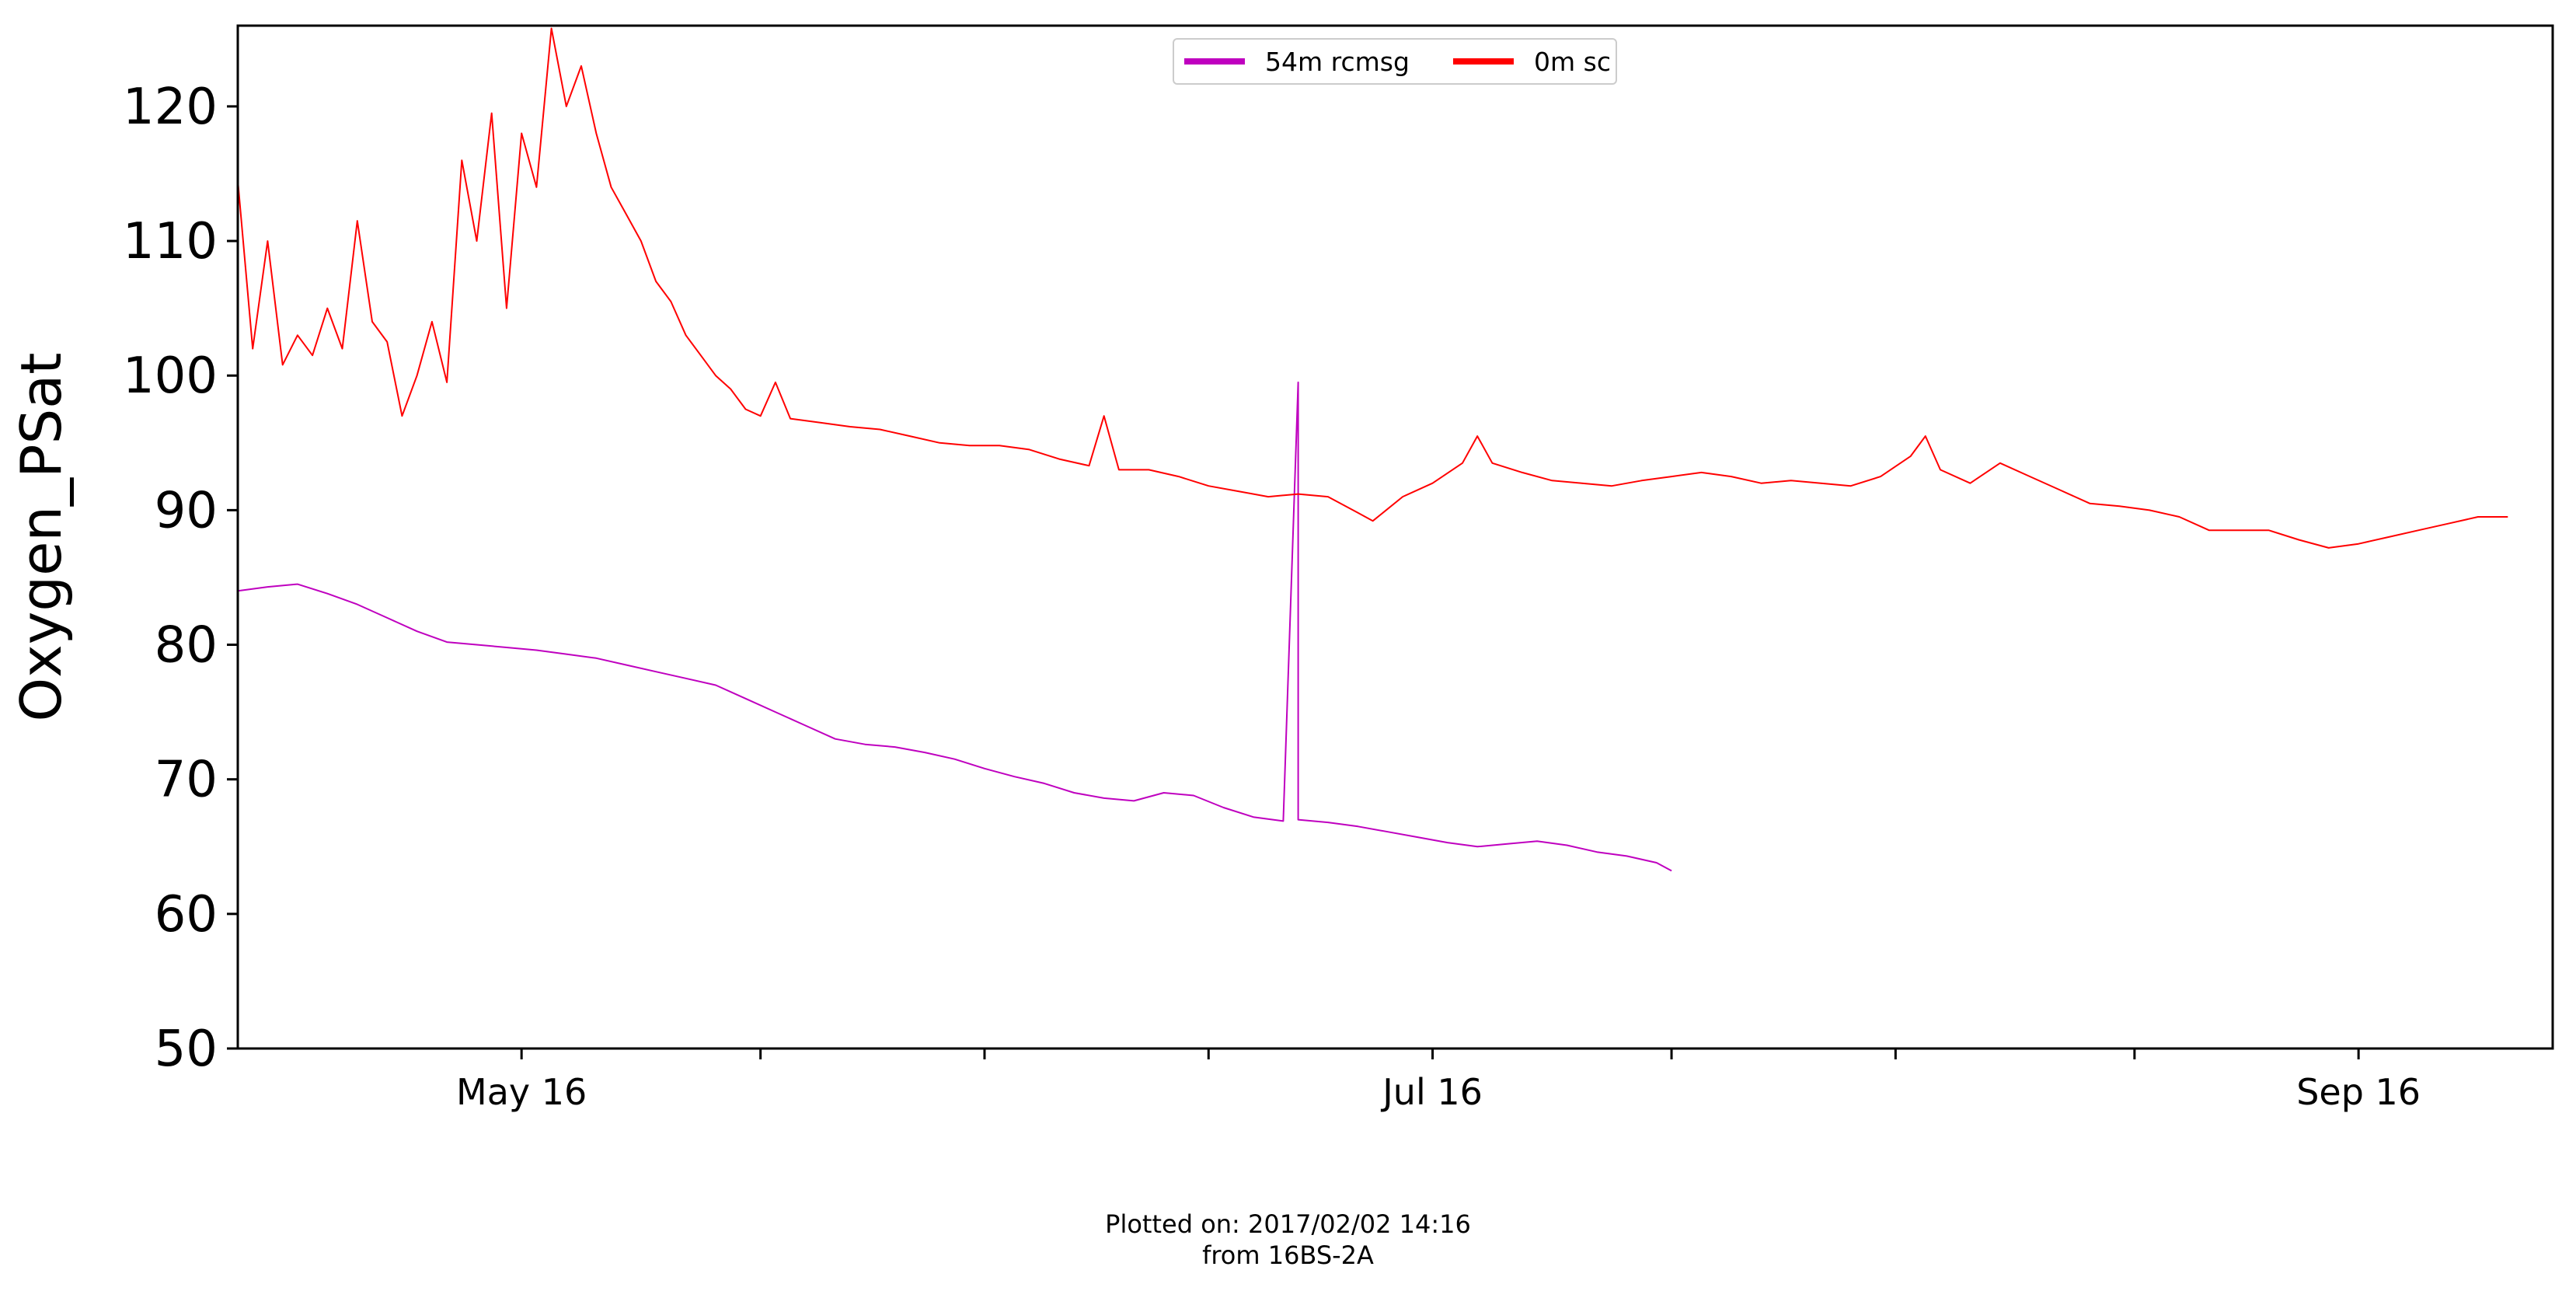 The image size is (2576, 1291). Describe the element at coordinates (521, 1092) in the screenshot. I see `x-tick-label: May 16` at that location.